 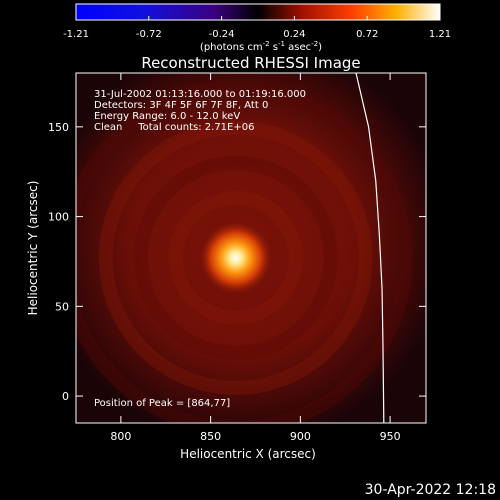 What do you see at coordinates (76, 34) in the screenshot?
I see `colorbar-tick-label: -1.21` at bounding box center [76, 34].